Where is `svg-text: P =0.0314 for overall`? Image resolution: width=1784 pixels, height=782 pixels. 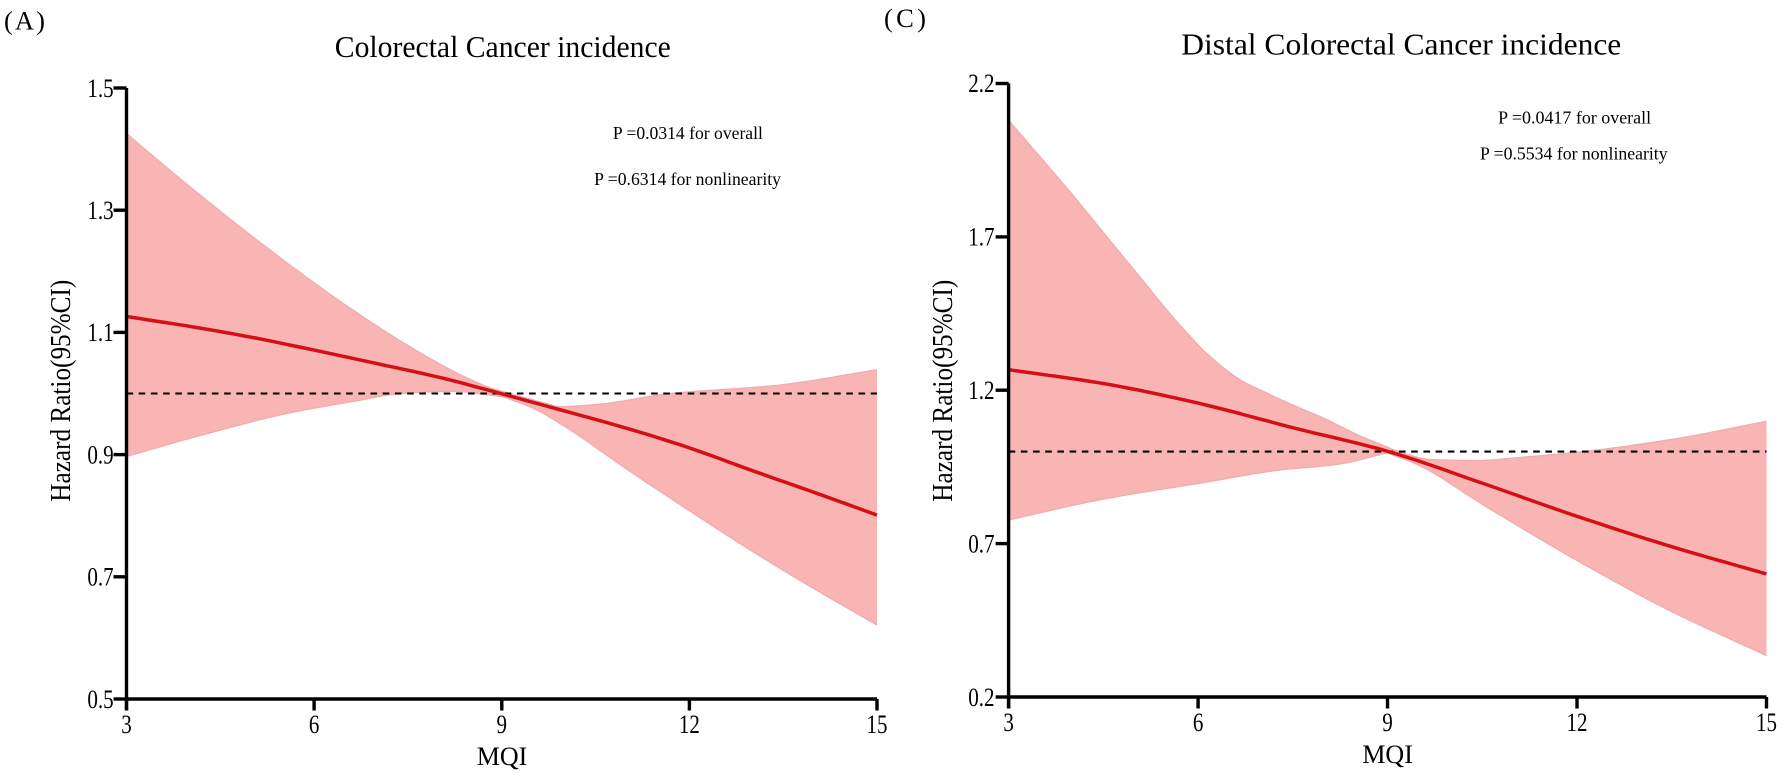 svg-text: P =0.0314 for overall is located at coordinates (688, 133).